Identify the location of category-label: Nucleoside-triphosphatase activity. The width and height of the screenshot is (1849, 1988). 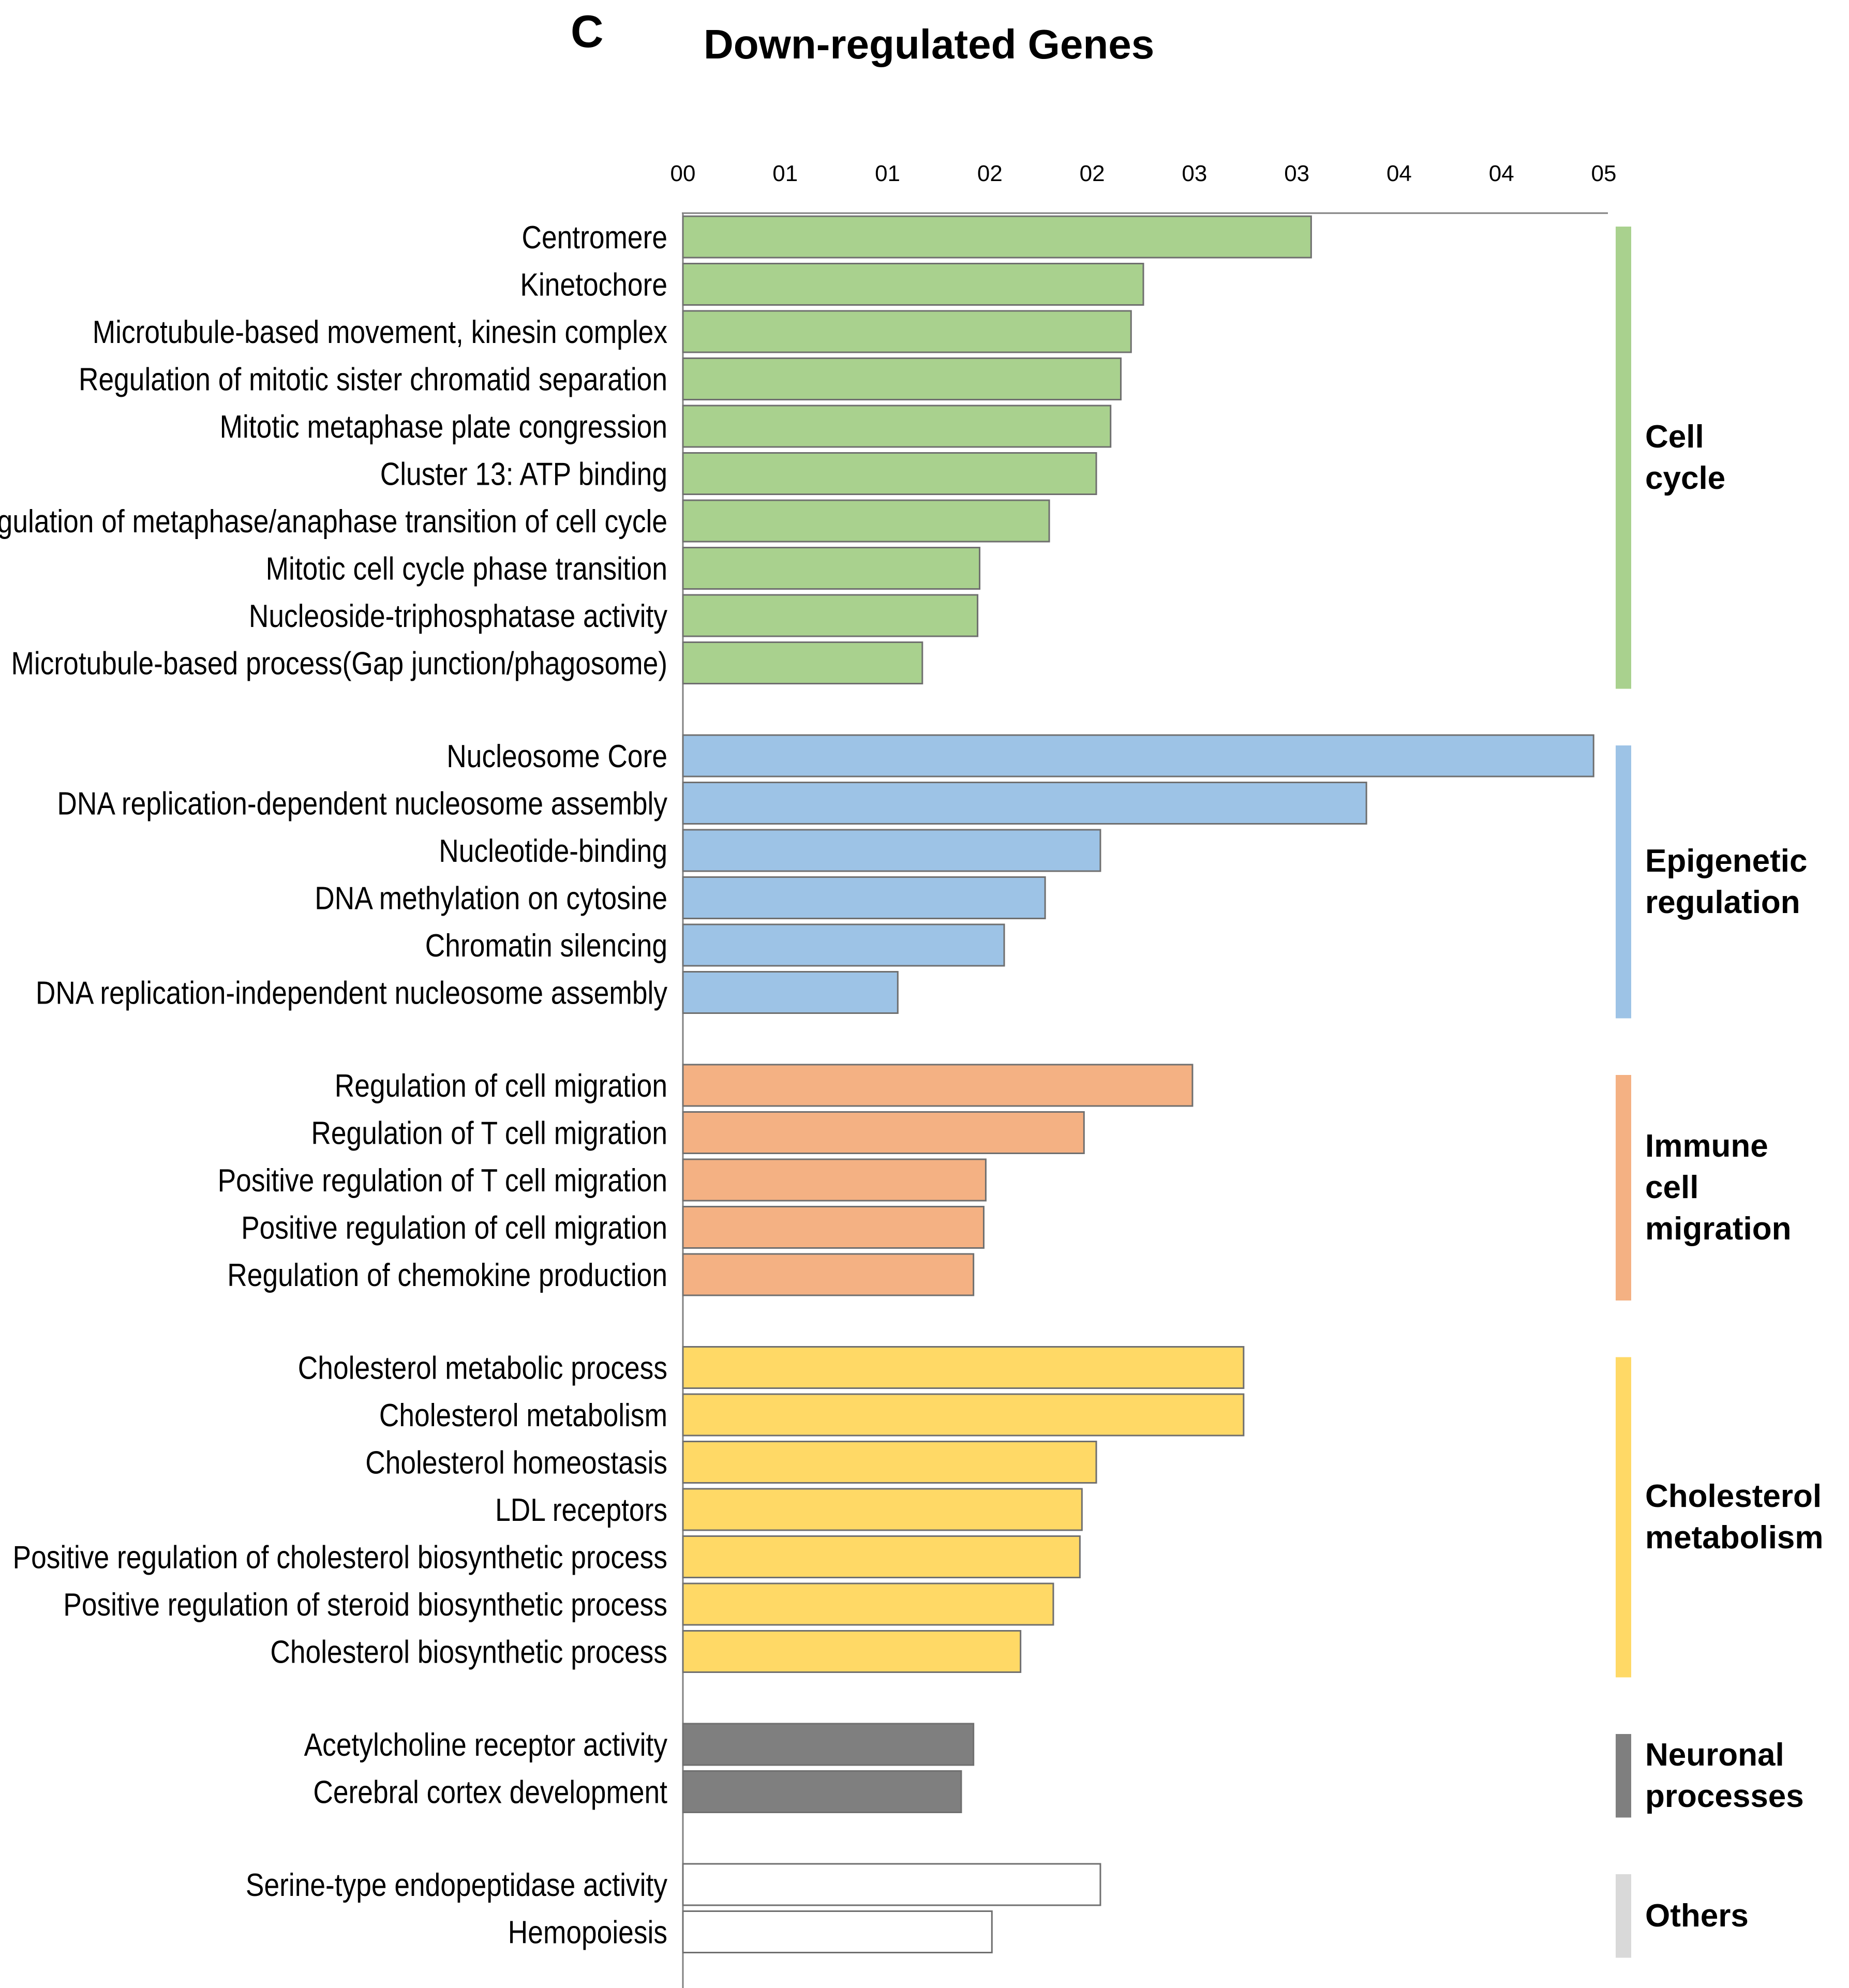
(458, 616).